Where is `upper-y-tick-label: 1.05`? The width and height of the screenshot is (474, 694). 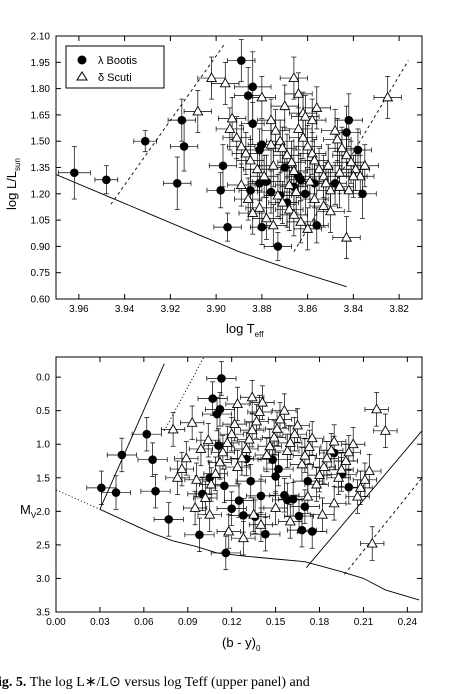
upper-y-tick-label: 1.05 is located at coordinates (41, 221).